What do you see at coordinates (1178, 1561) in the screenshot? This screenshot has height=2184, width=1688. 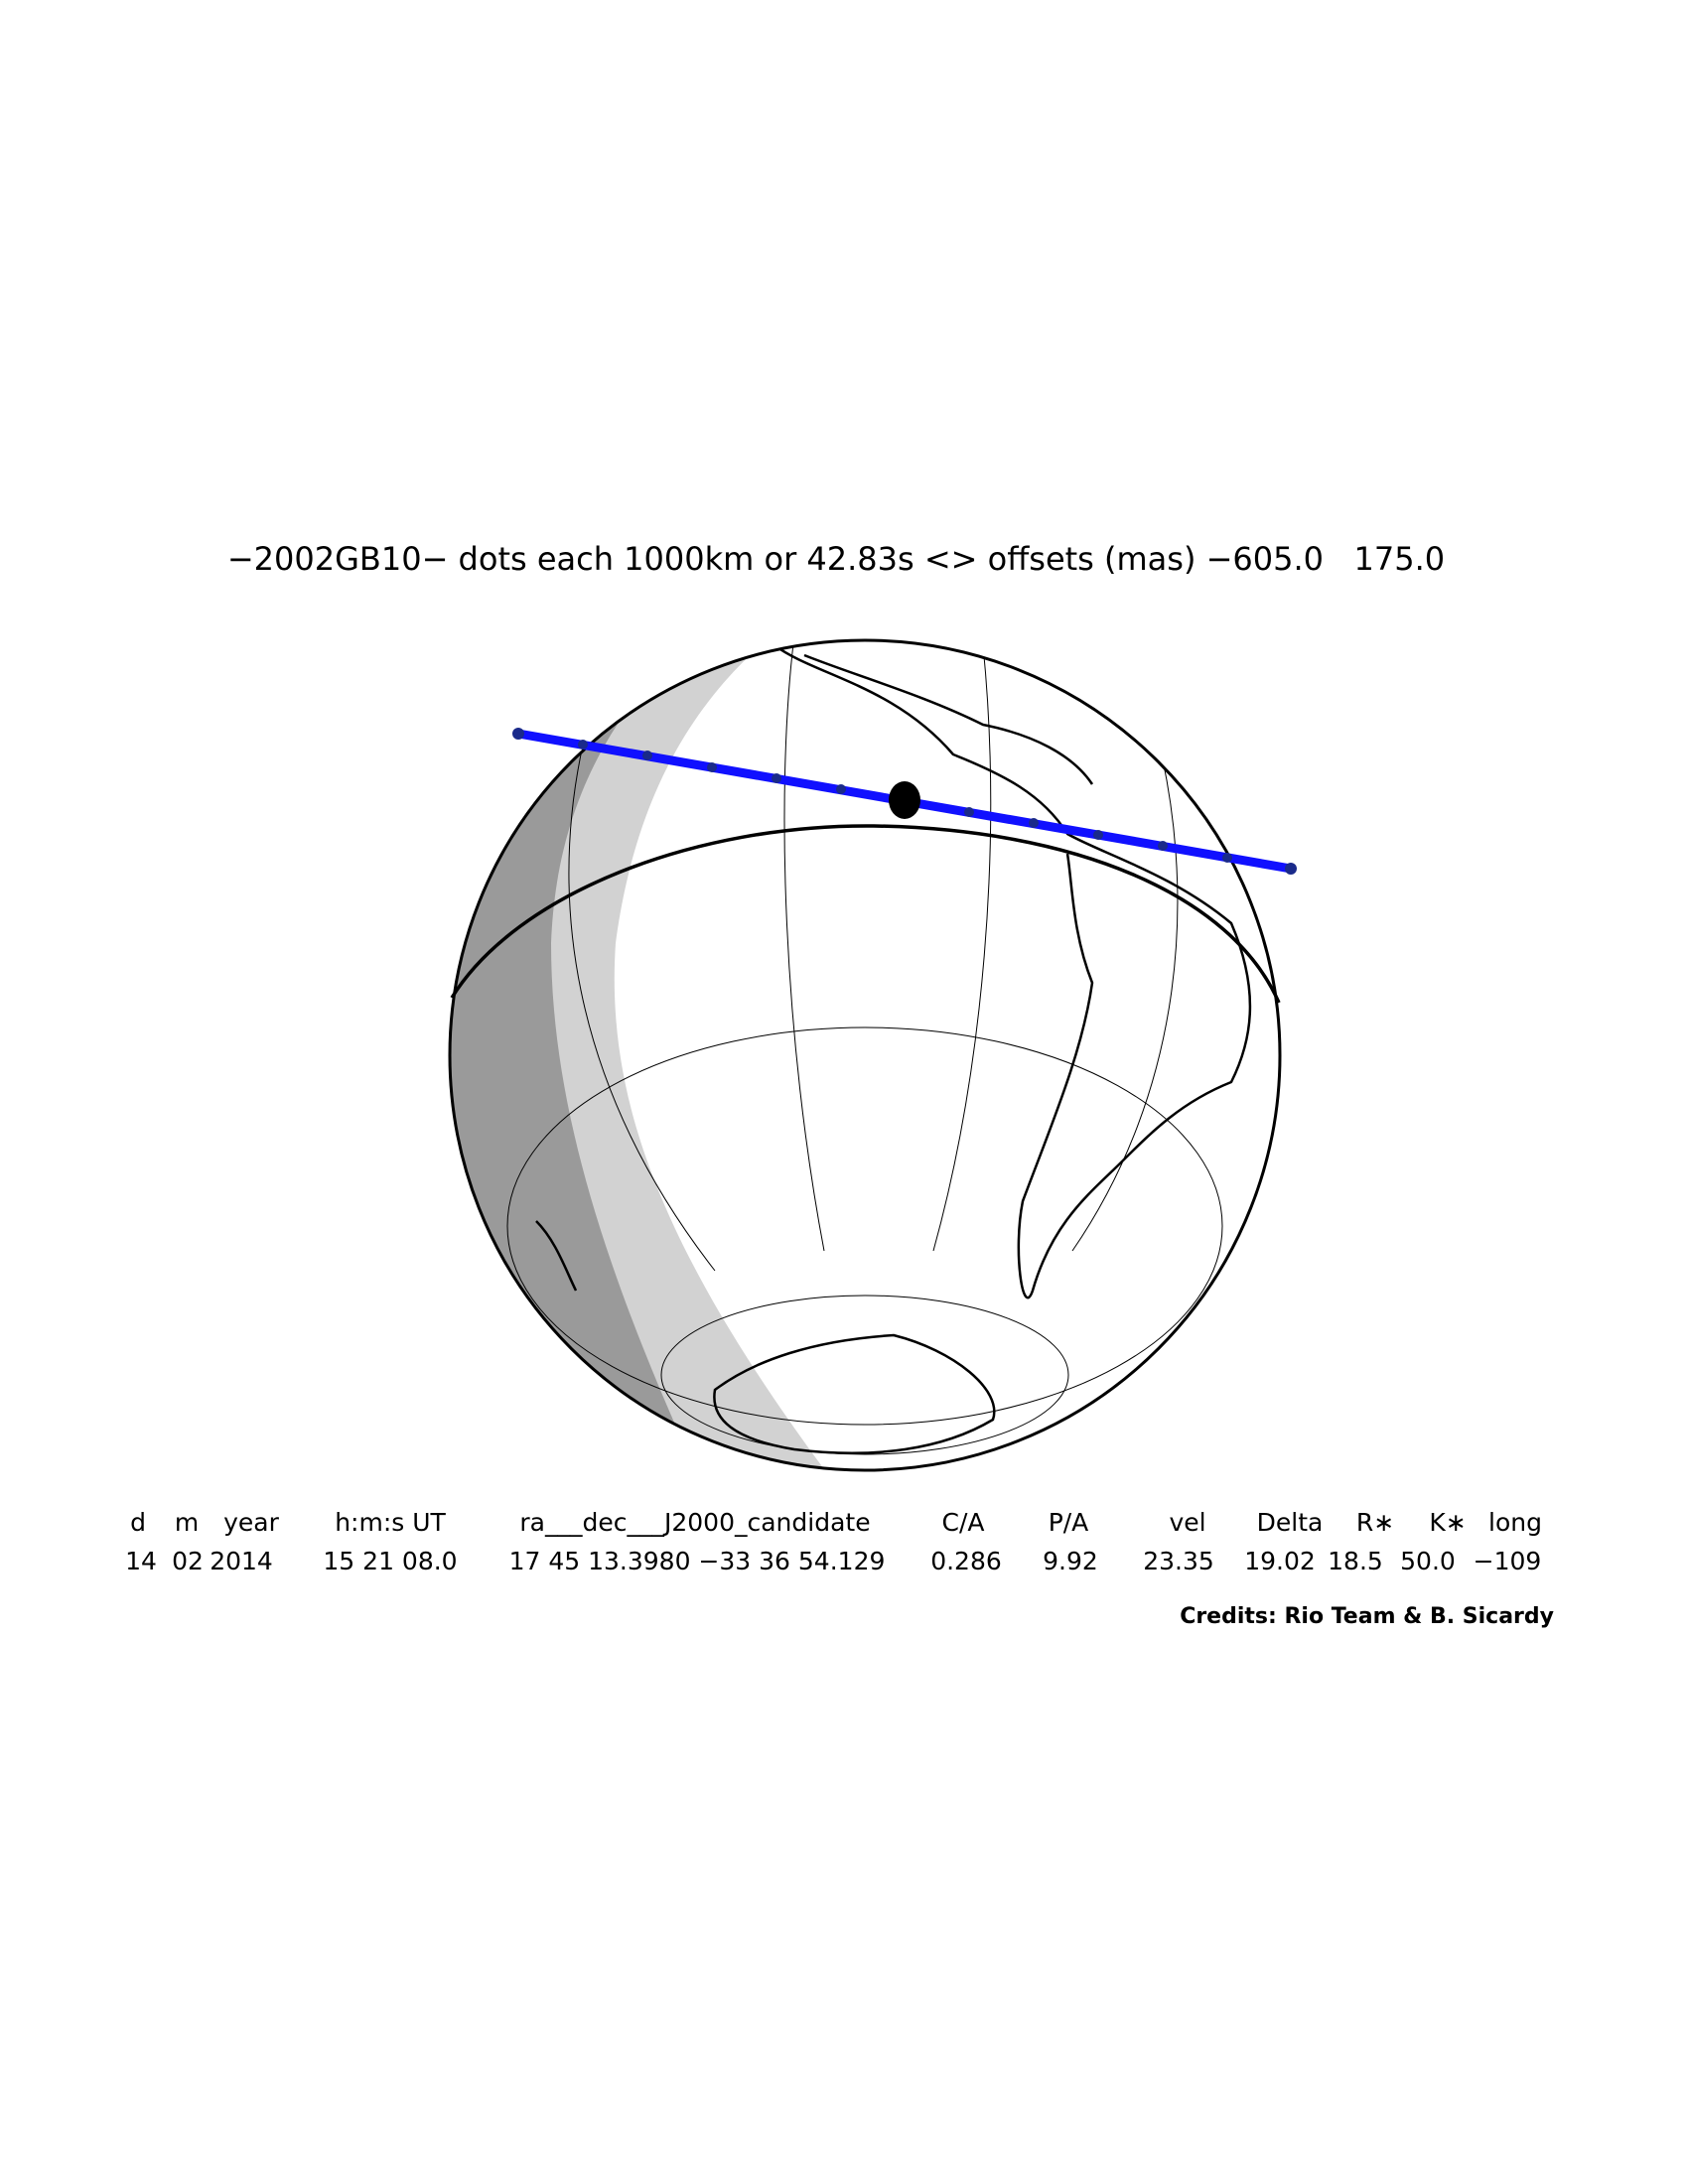 I see `table-cell: 23.35` at bounding box center [1178, 1561].